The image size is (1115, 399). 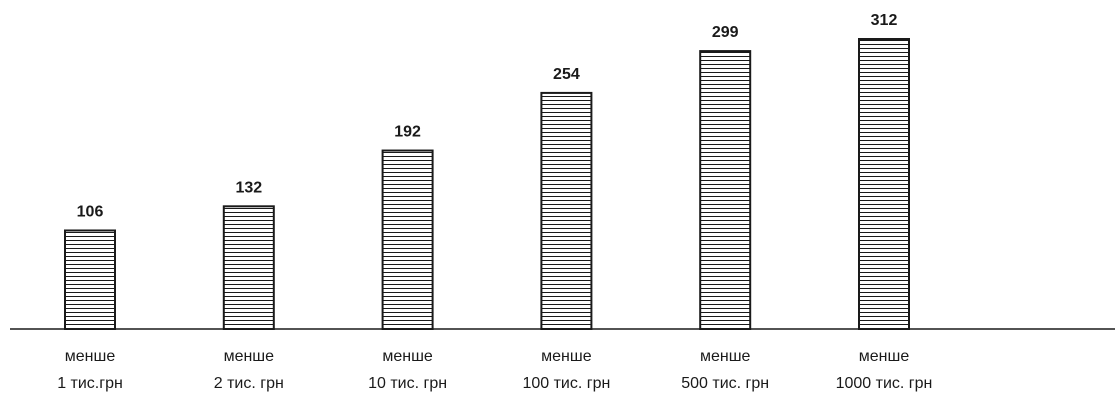 I want to click on value-label-5: 312, so click(x=884, y=20).